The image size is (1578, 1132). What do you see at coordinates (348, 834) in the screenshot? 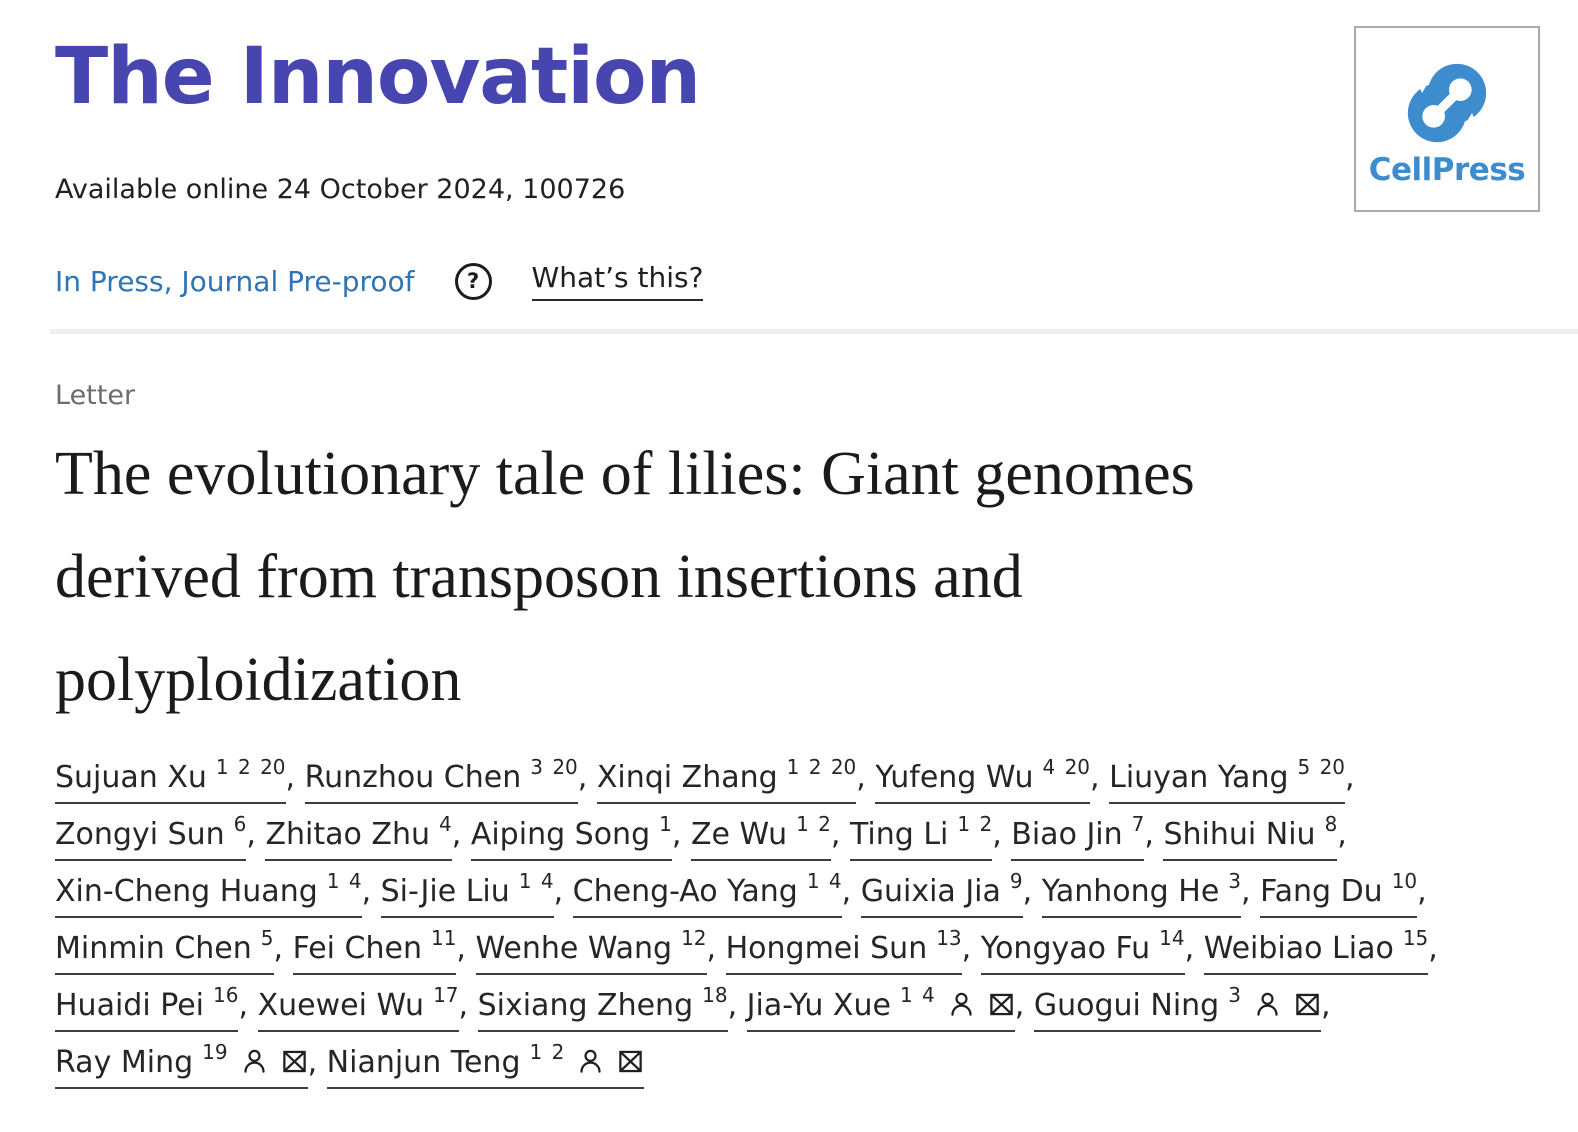
I see `author-name: Zhitao Zhu` at bounding box center [348, 834].